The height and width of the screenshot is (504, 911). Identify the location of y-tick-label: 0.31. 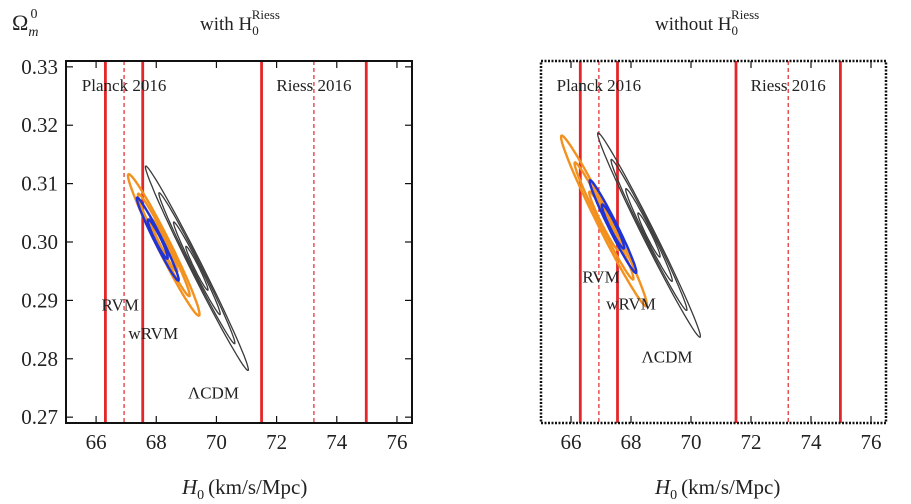
(39, 184).